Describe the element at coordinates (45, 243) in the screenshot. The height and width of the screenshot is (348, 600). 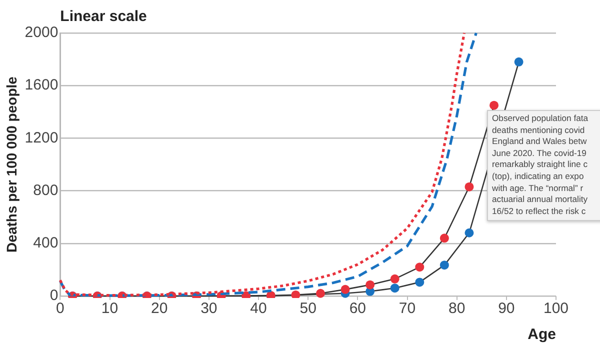
I see `y-tick-label: 400` at that location.